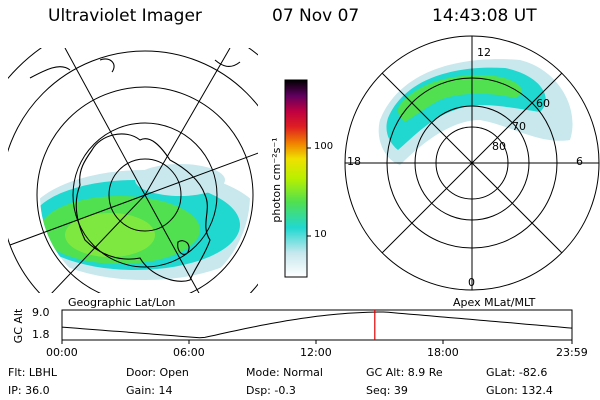 The image size is (600, 400). What do you see at coordinates (62, 352) in the screenshot?
I see `orbit-tick-0000: 00:00` at bounding box center [62, 352].